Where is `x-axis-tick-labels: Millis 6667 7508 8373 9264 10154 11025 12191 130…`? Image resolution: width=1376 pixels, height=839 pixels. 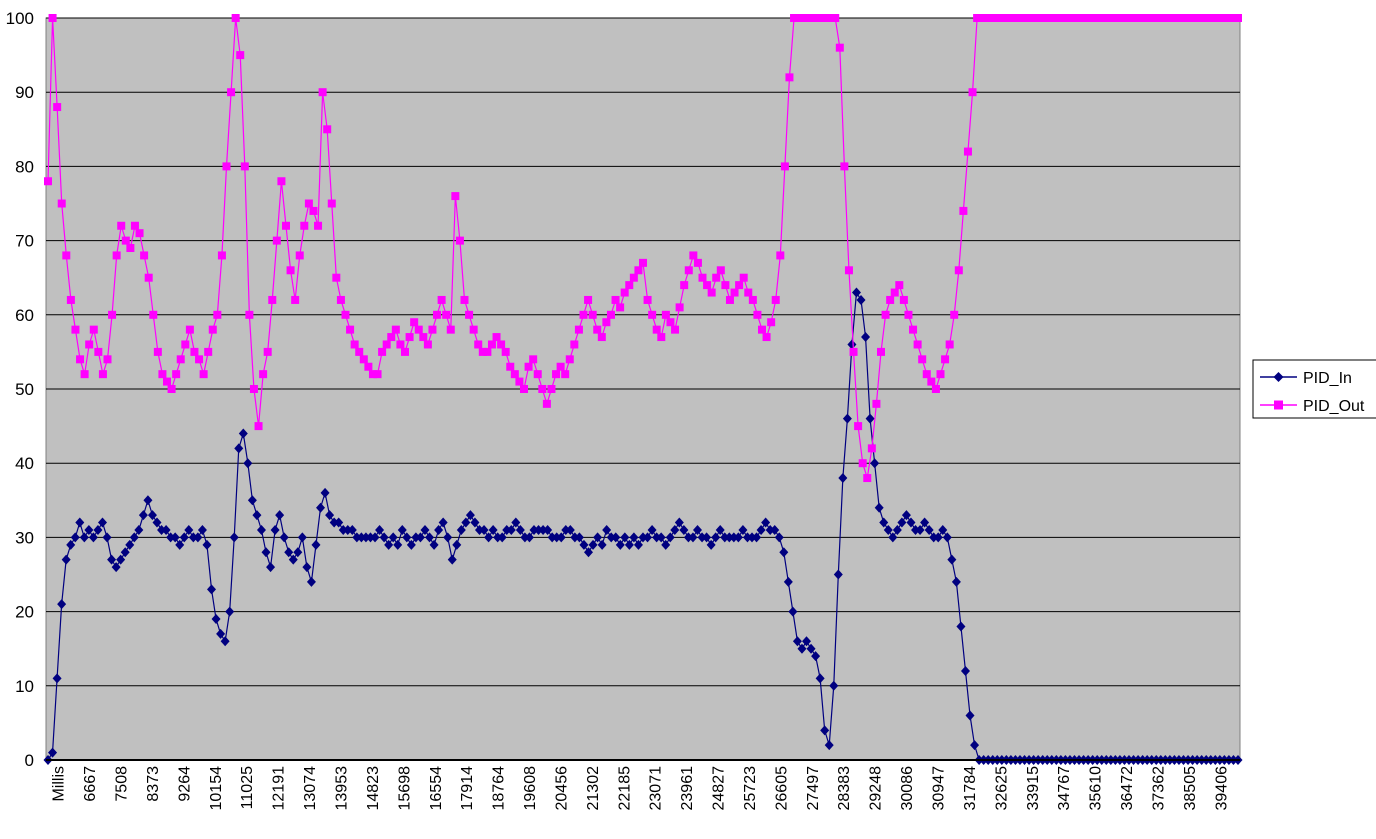 x-axis-tick-labels: Millis 6667 7508 8373 9264 10154 11025 12191 130… is located at coordinates (641, 788).